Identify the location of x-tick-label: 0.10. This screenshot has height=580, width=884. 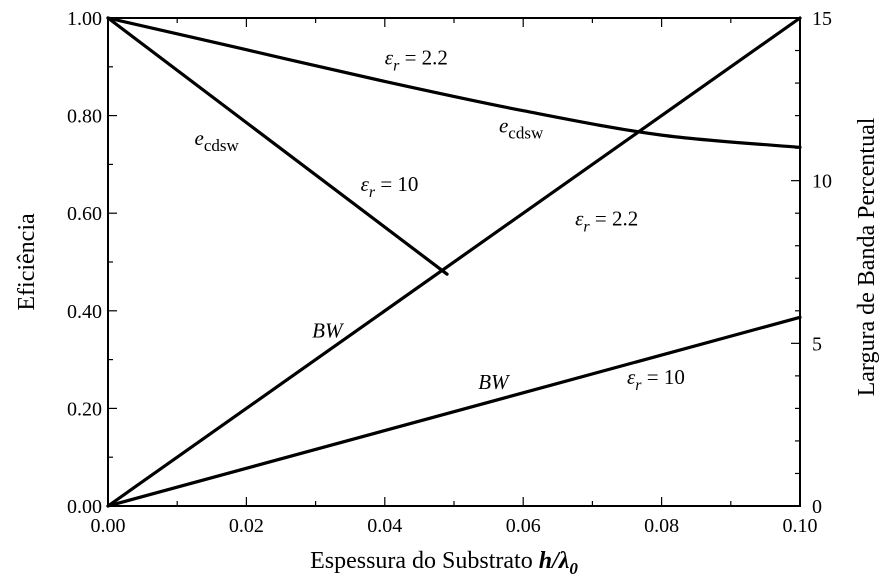
(800, 526).